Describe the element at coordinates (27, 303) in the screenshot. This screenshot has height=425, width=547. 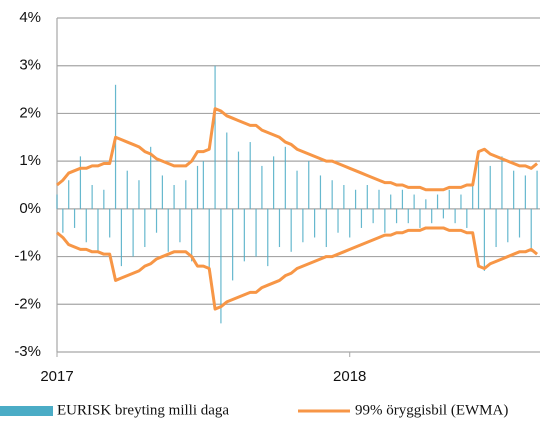
I see `y-tick-label: -2%` at that location.